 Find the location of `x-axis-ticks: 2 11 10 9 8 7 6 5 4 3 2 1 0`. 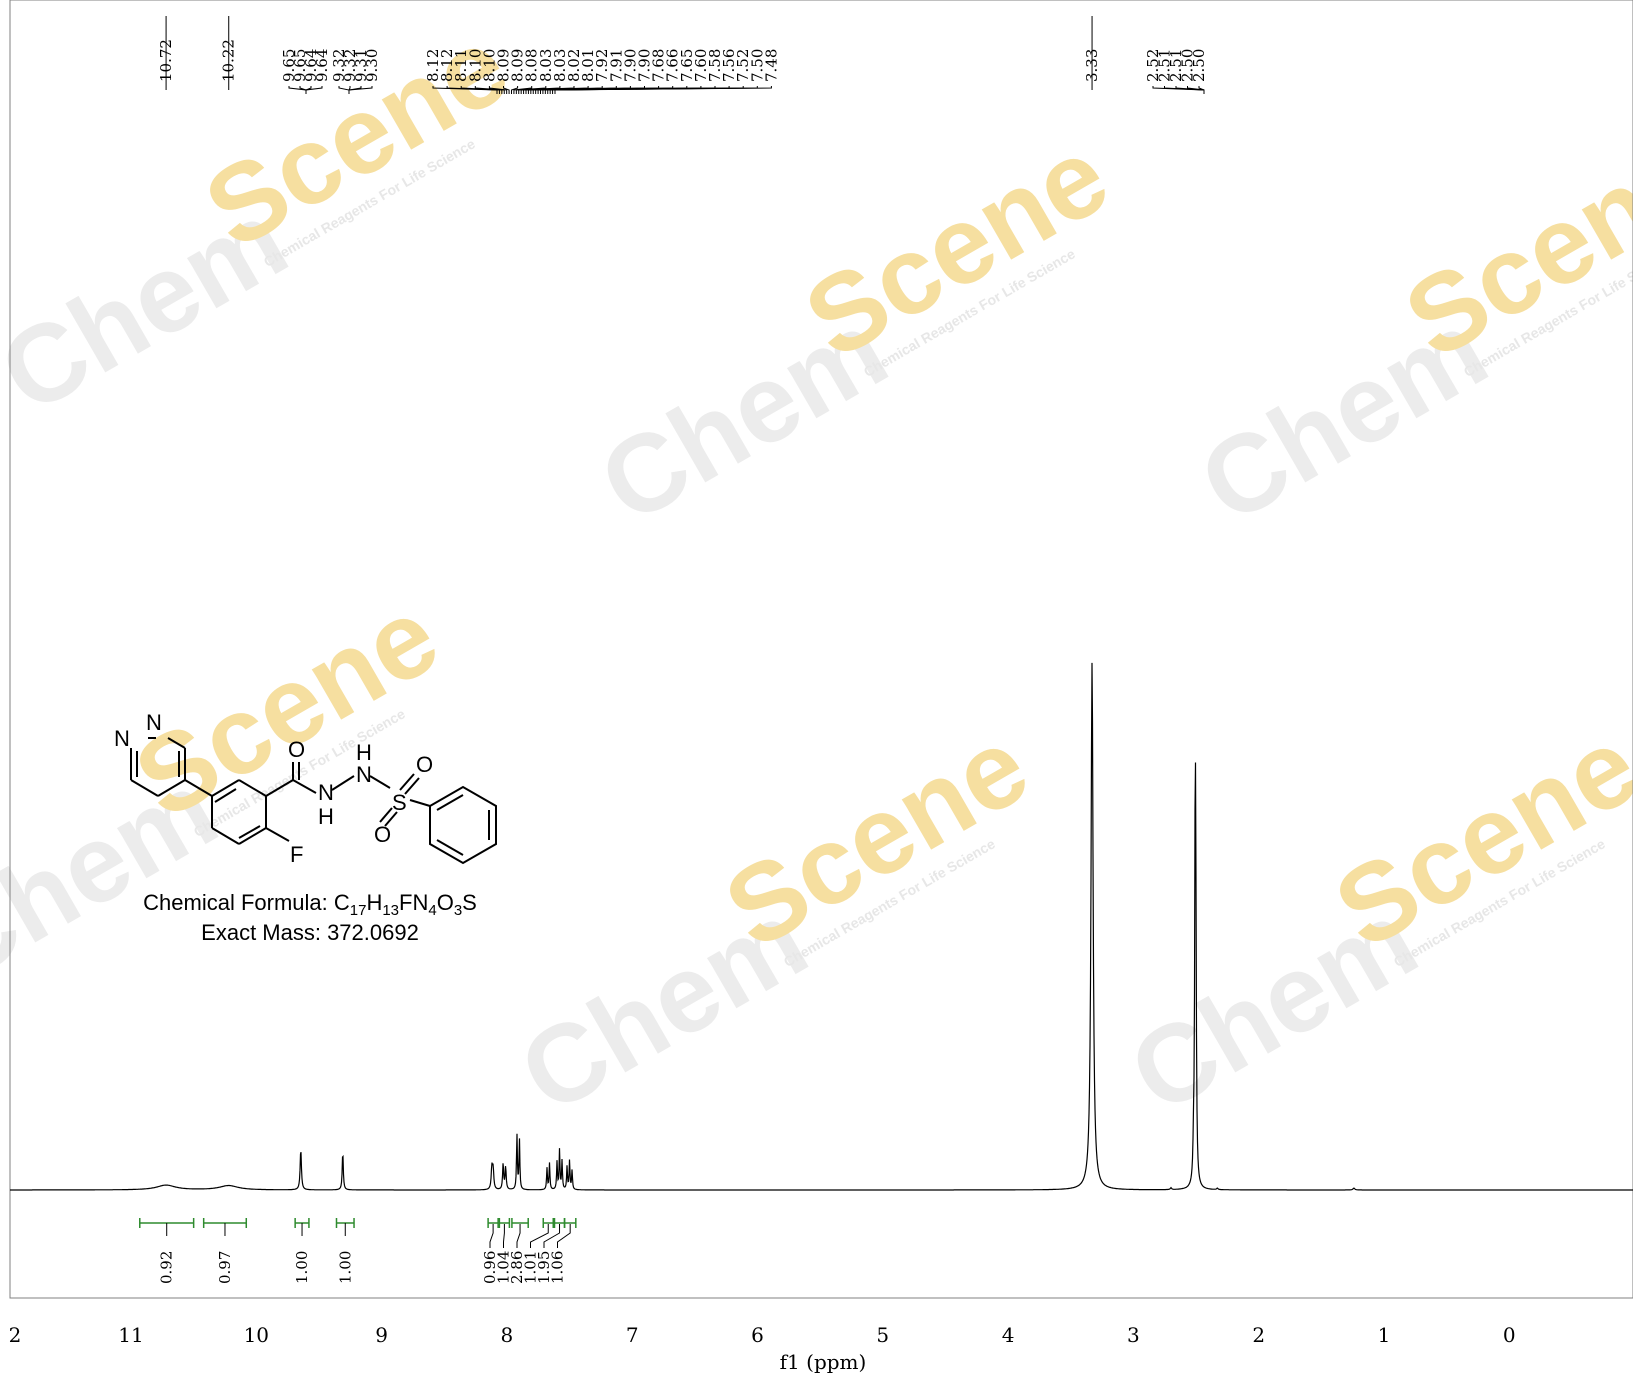

x-axis-ticks: 2 11 10 9 8 7 6 5 4 3 2 1 0 is located at coordinates (762, 1335).